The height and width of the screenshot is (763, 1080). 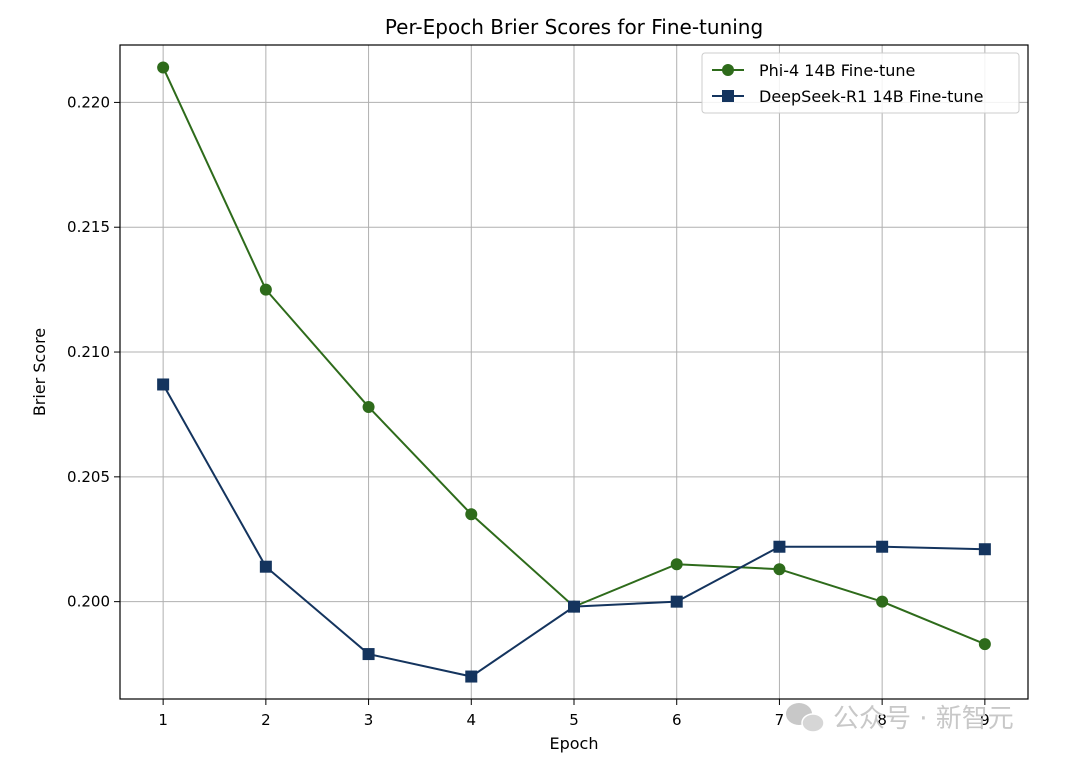 I want to click on y-tick-label: 0.205, so click(x=88, y=477).